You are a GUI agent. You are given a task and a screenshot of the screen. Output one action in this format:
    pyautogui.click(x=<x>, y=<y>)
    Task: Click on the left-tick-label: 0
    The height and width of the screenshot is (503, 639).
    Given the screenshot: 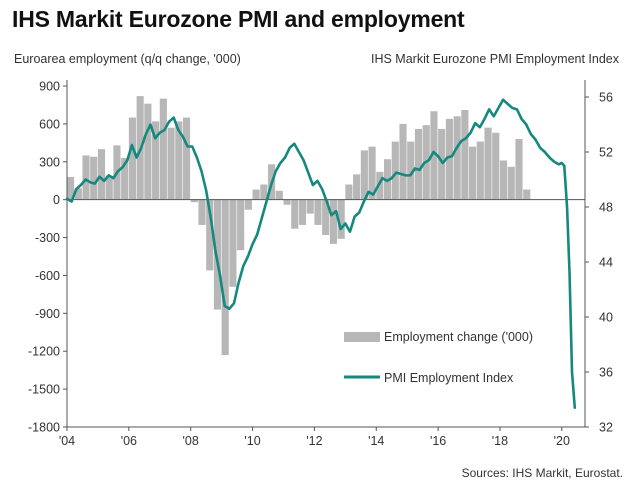 What is the action you would take?
    pyautogui.click(x=56, y=200)
    